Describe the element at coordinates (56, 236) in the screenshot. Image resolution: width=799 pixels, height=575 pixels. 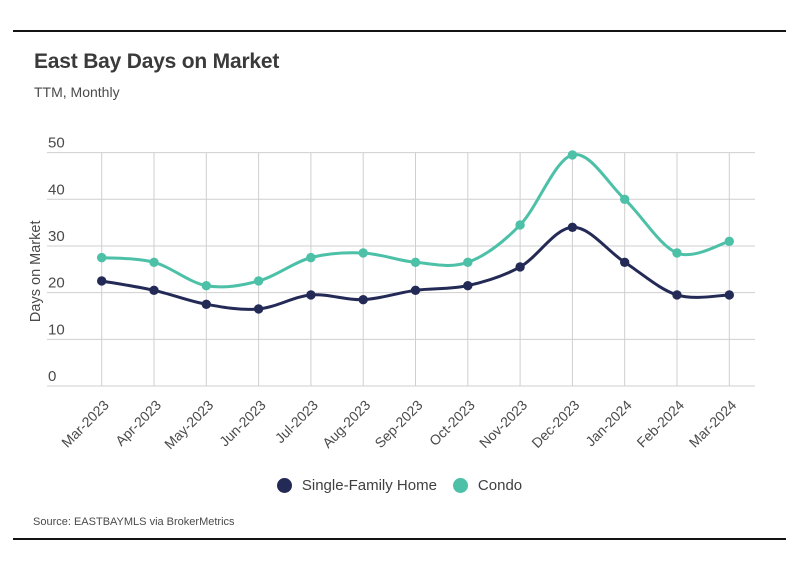
I see `y-tick-label: 30` at that location.